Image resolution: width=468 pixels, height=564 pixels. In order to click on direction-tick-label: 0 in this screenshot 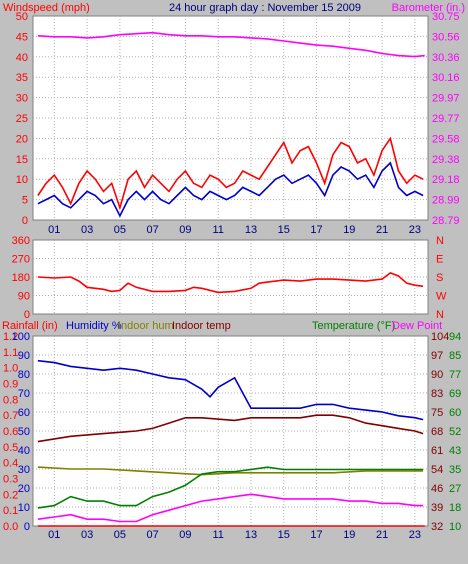, I will do `click(27, 315)`.